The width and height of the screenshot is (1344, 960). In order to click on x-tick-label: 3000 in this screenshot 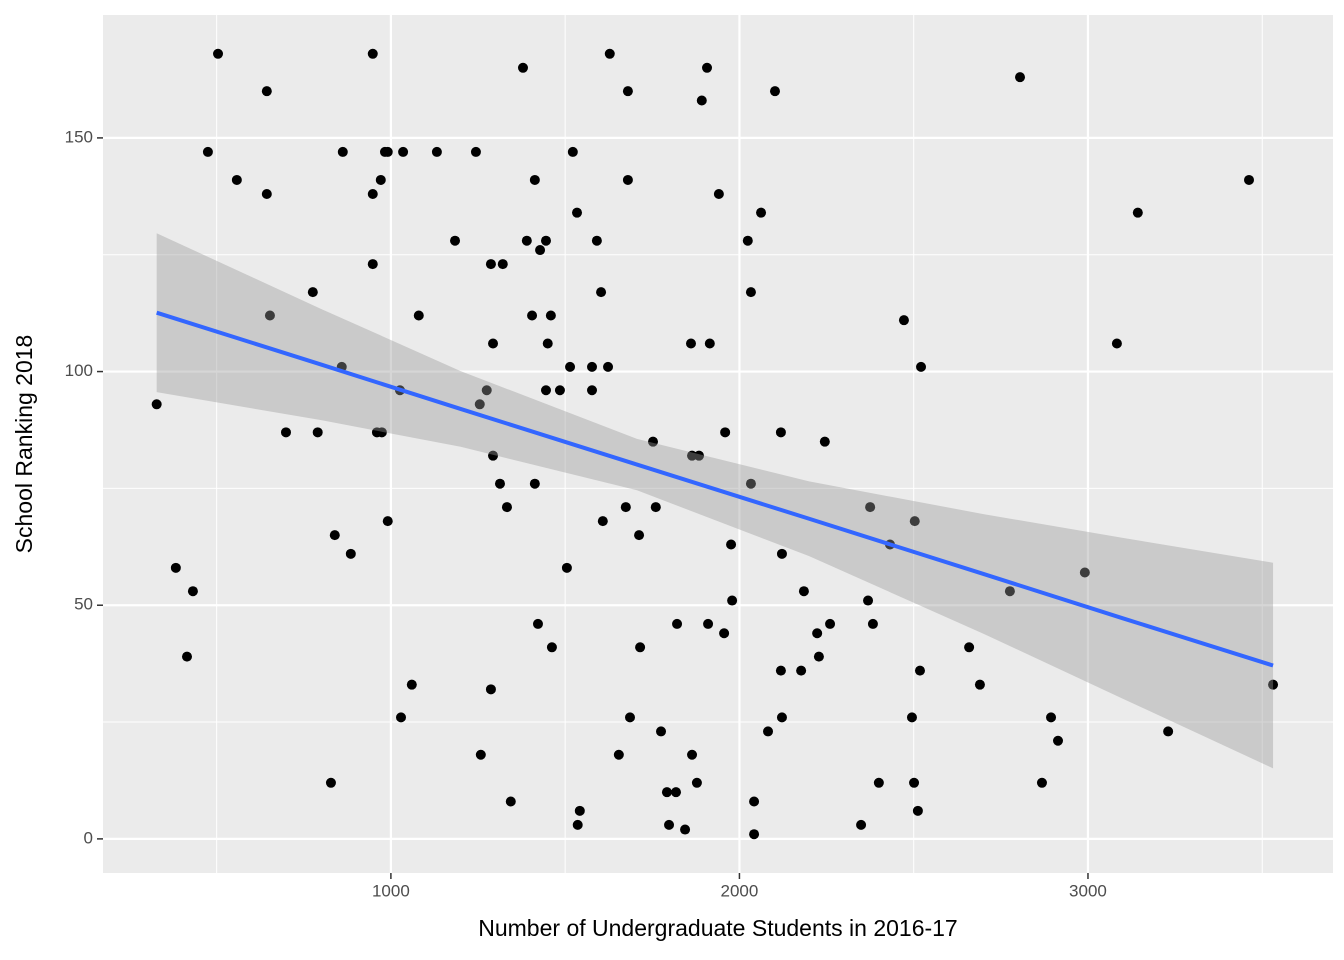, I will do `click(1088, 890)`.